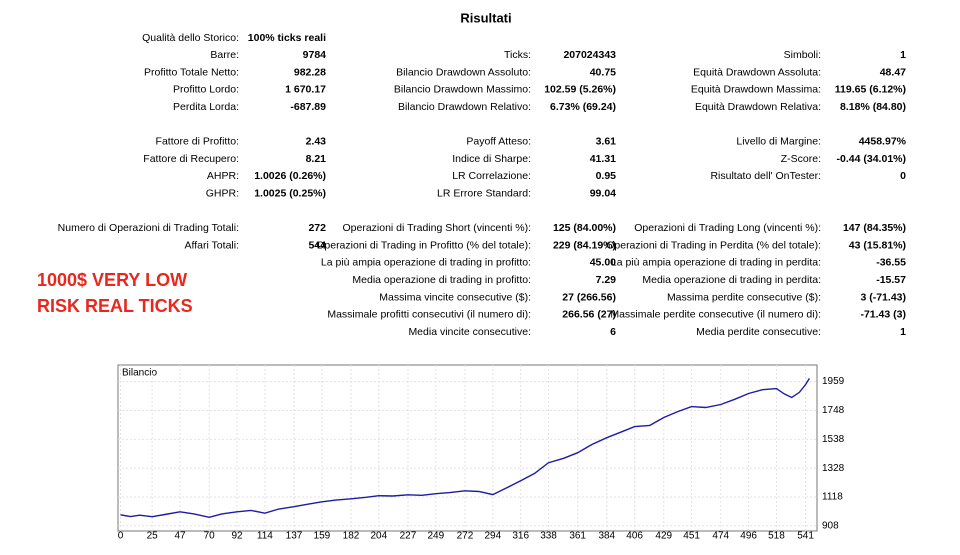 The height and width of the screenshot is (555, 960). What do you see at coordinates (237, 536) in the screenshot?
I see `x-tick-label: 92` at bounding box center [237, 536].